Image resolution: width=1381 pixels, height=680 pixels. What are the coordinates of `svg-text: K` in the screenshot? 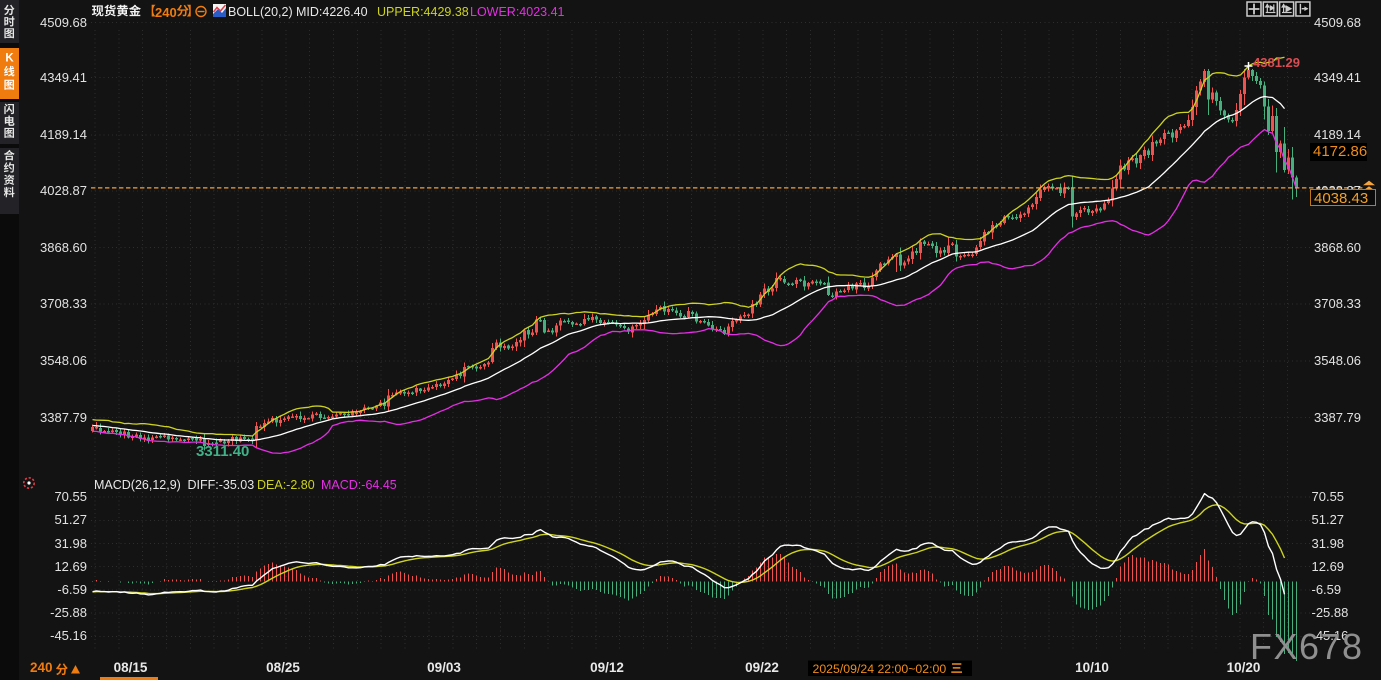 It's located at (9, 59).